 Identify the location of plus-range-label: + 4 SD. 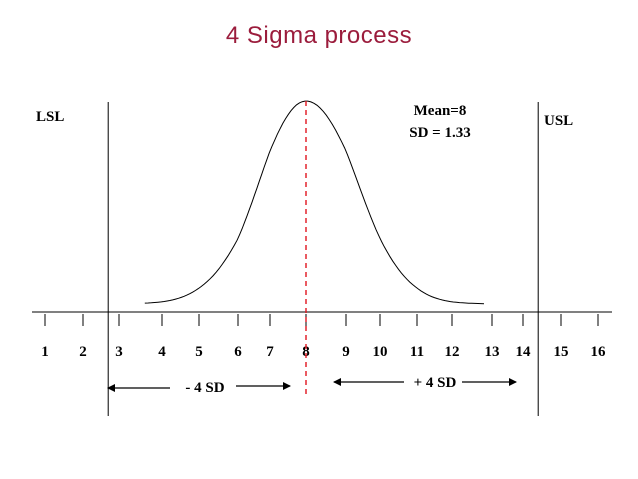
(435, 383).